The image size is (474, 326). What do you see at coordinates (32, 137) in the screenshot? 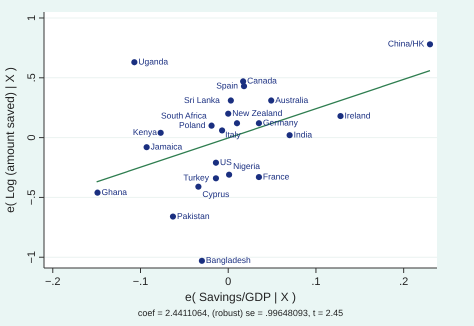
I see `y-tick-label: 0` at bounding box center [32, 137].